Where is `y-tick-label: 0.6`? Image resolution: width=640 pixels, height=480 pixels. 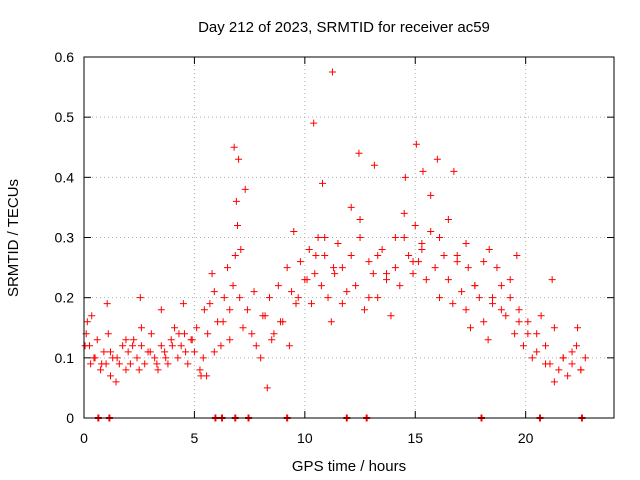 y-tick-label: 0.6 is located at coordinates (65, 57).